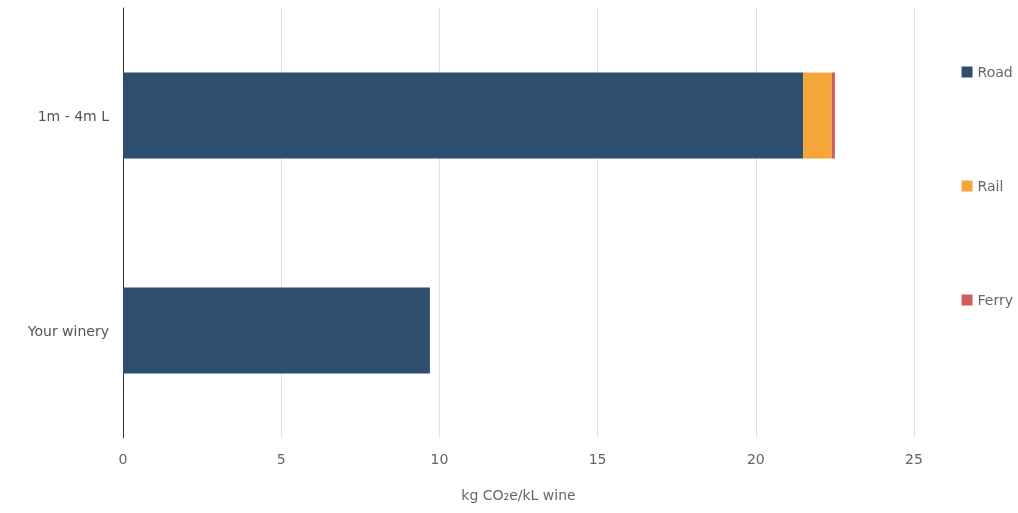 The height and width of the screenshot is (513, 1018). I want to click on x-tick-label: 20, so click(755, 459).